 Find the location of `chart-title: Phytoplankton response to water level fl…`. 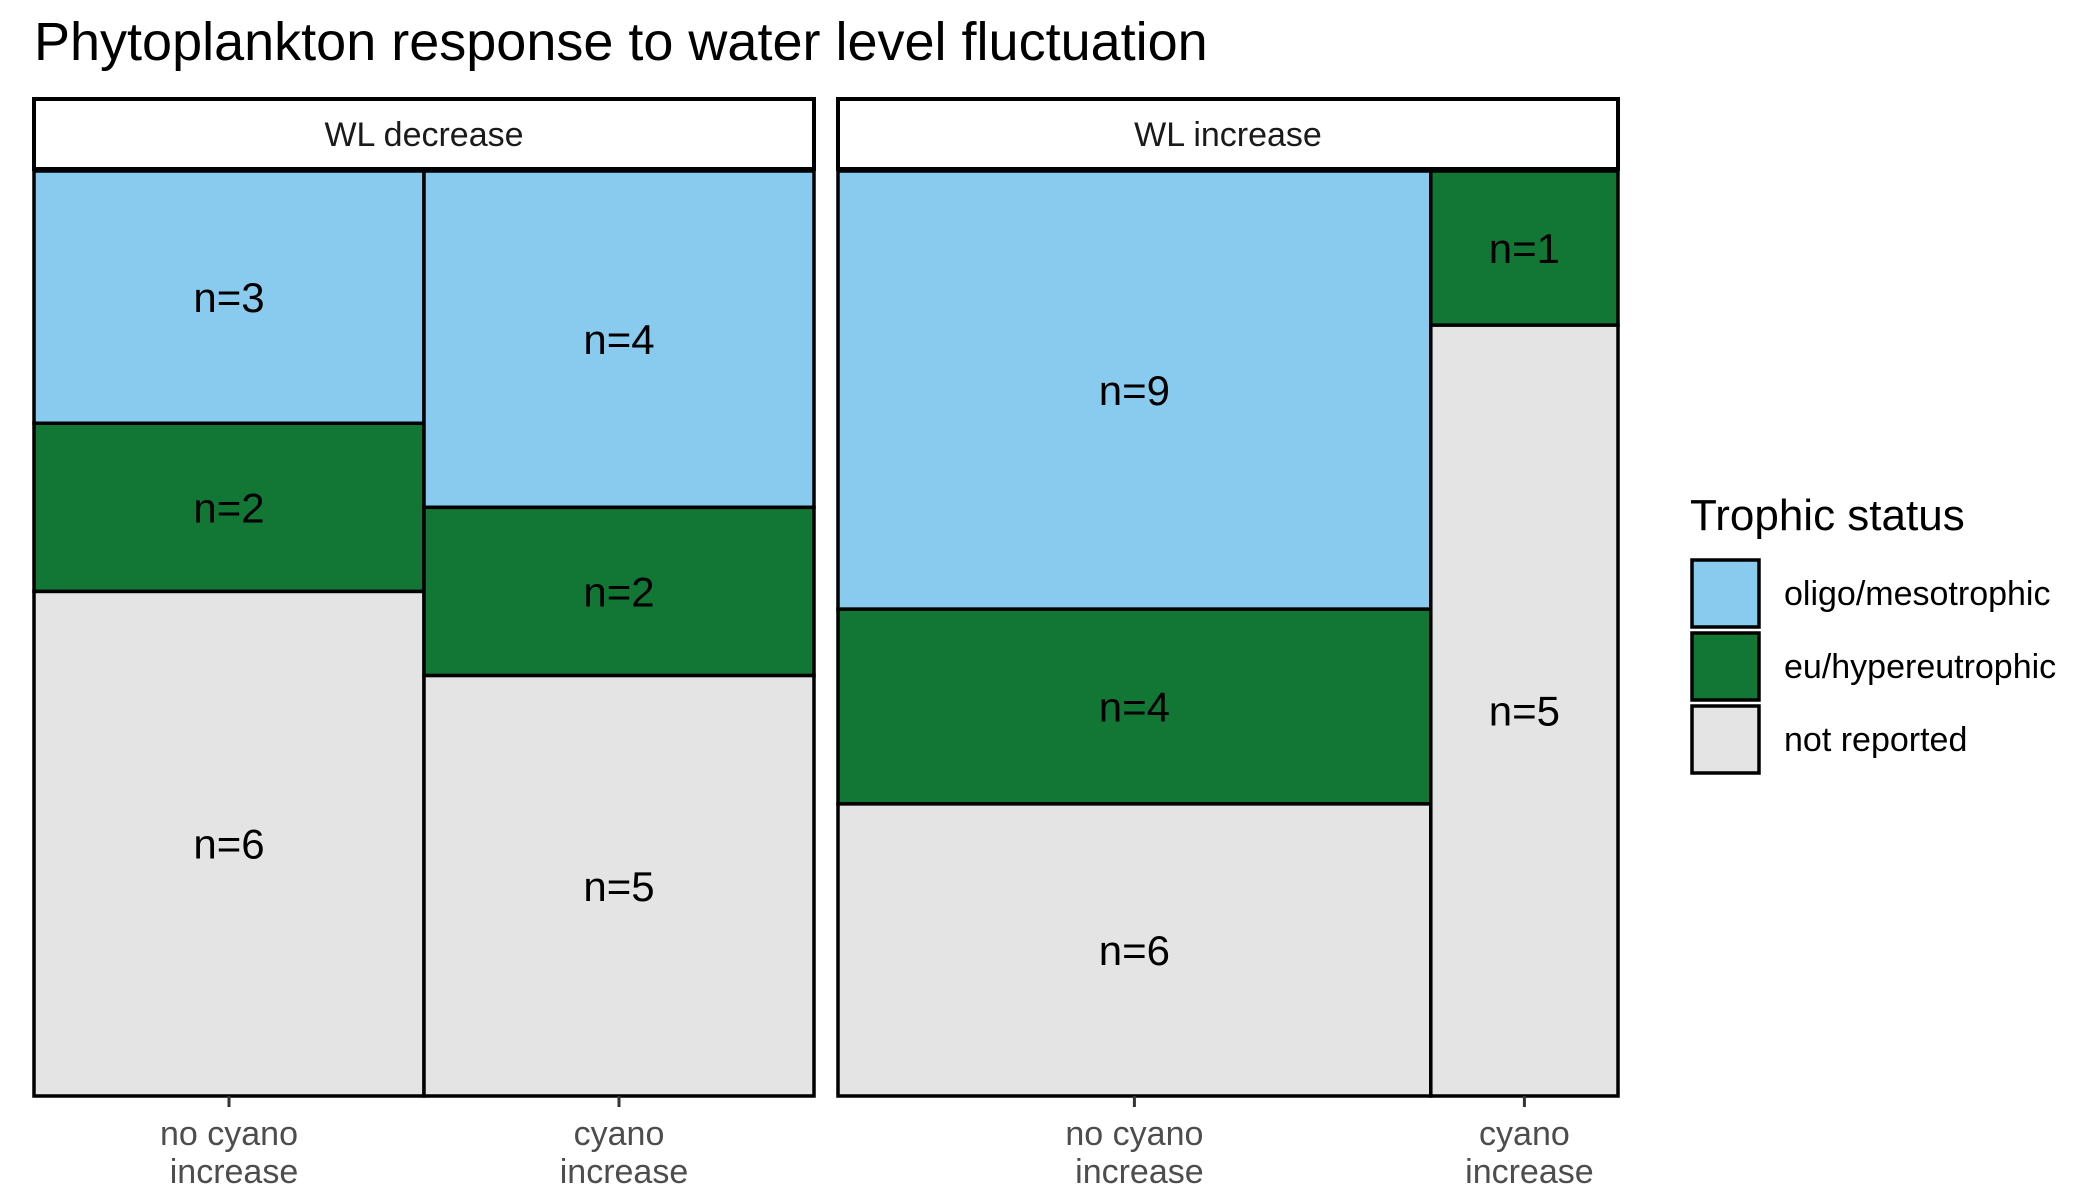

chart-title: Phytoplankton response to water level fl… is located at coordinates (621, 42).